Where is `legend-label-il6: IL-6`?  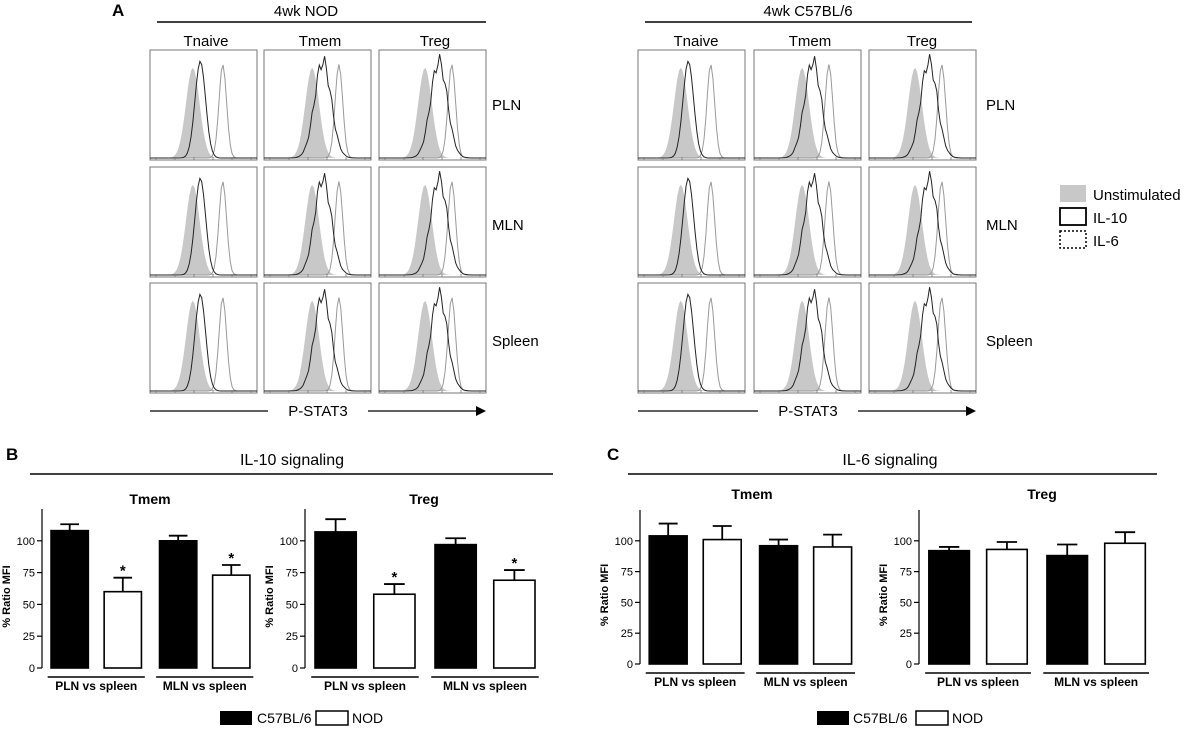 legend-label-il6: IL-6 is located at coordinates (1106, 241).